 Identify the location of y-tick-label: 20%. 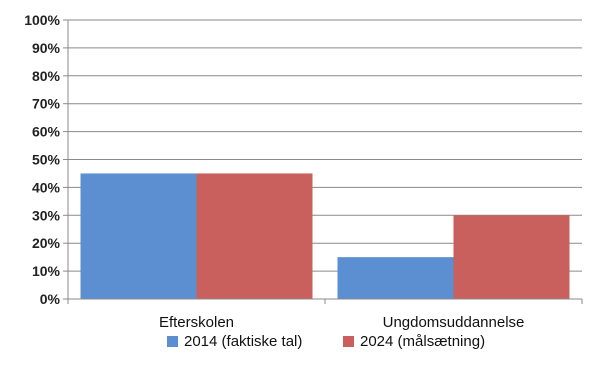
(46, 243).